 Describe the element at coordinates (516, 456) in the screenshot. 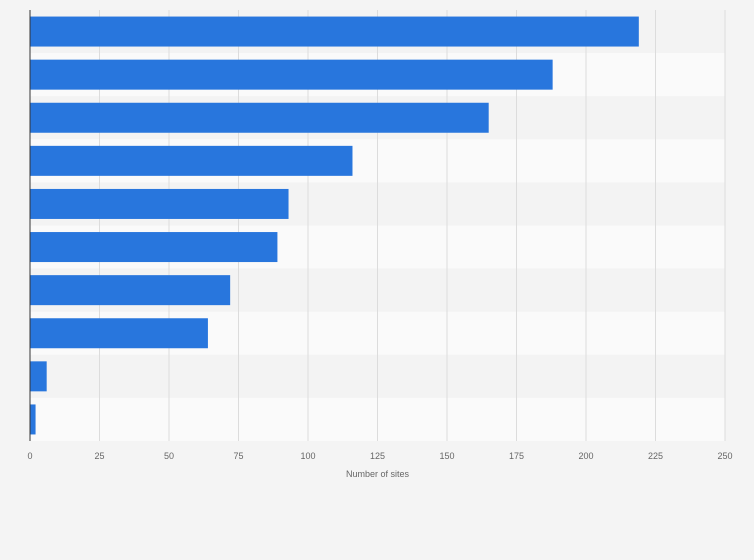

I see `x-tick-label: 175` at that location.